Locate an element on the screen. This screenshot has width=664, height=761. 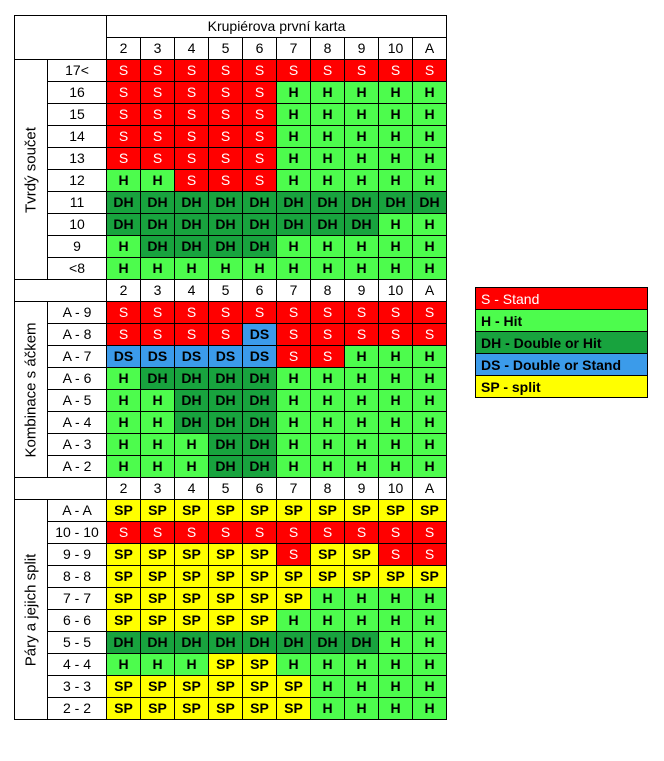
player-hand-label: 11 is located at coordinates (77, 202).